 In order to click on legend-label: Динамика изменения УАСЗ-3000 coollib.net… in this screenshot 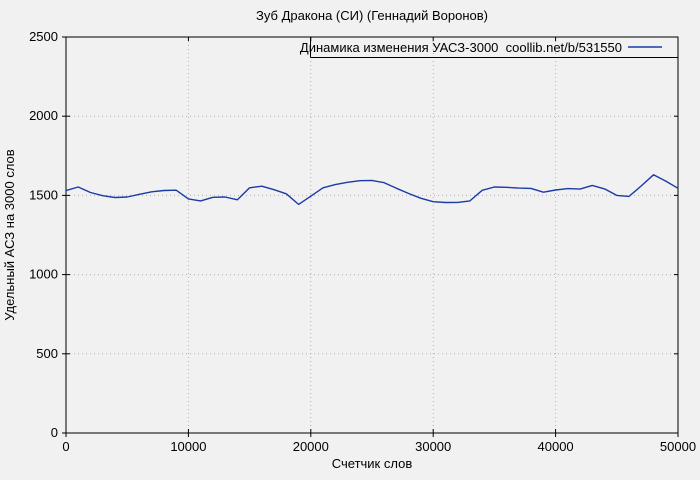, I will do `click(460, 47)`.